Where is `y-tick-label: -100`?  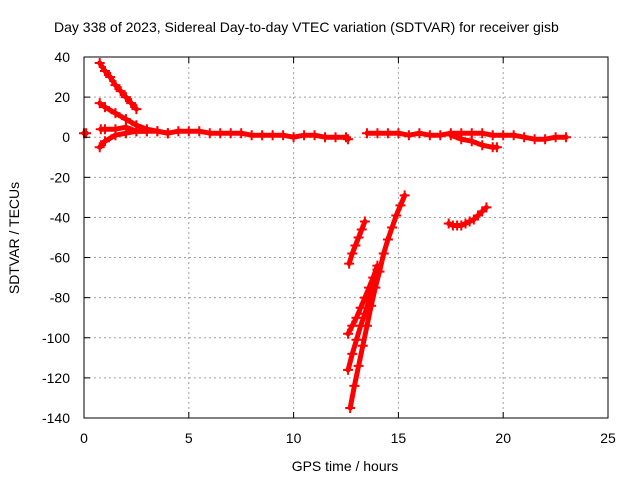 y-tick-label: -100 is located at coordinates (56, 338).